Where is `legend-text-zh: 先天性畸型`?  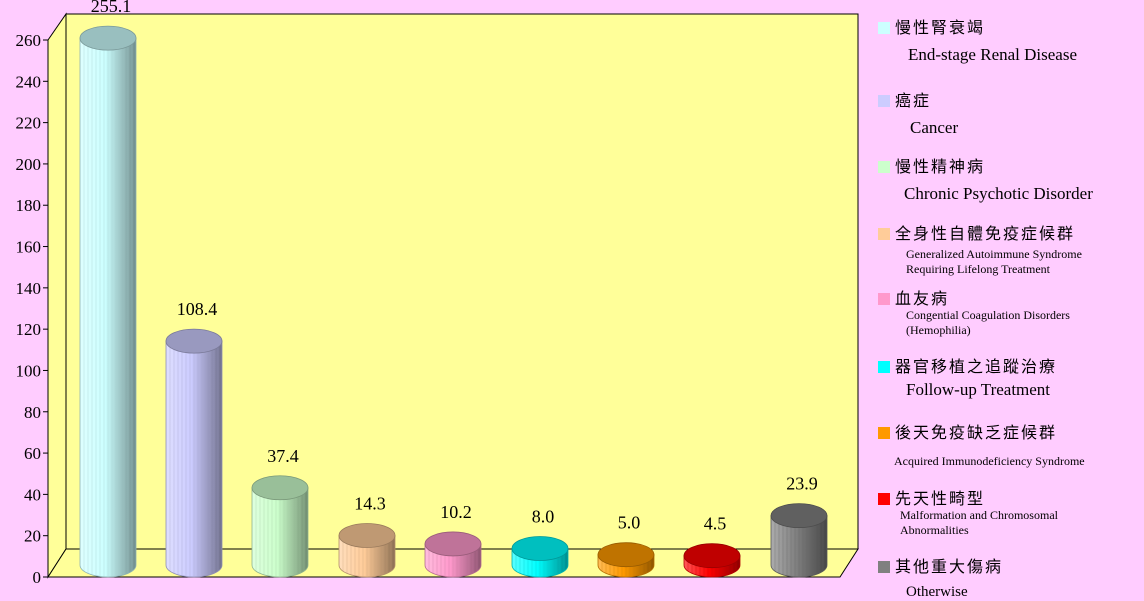 legend-text-zh: 先天性畸型 is located at coordinates (940, 498).